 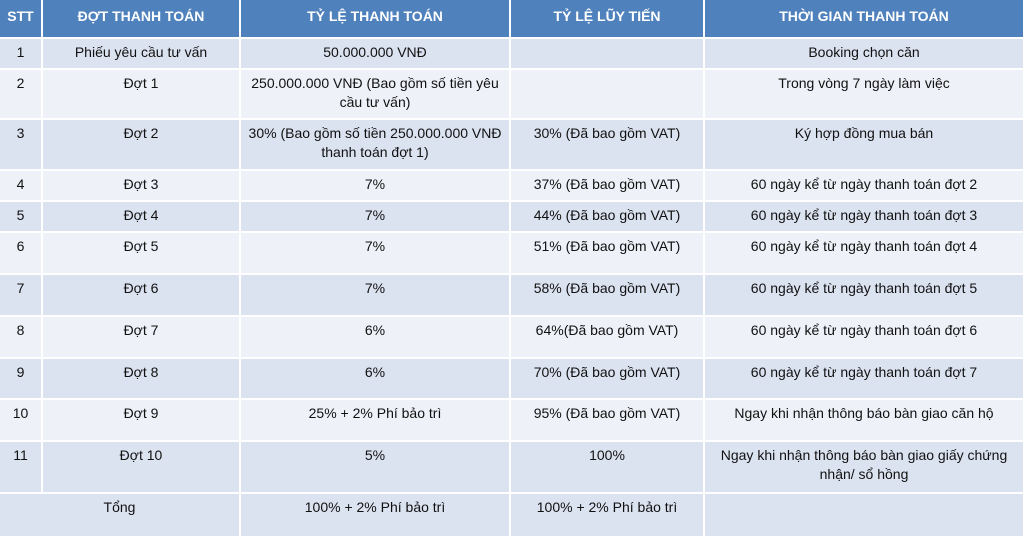 I want to click on cell-stt: 11, so click(x=21, y=467).